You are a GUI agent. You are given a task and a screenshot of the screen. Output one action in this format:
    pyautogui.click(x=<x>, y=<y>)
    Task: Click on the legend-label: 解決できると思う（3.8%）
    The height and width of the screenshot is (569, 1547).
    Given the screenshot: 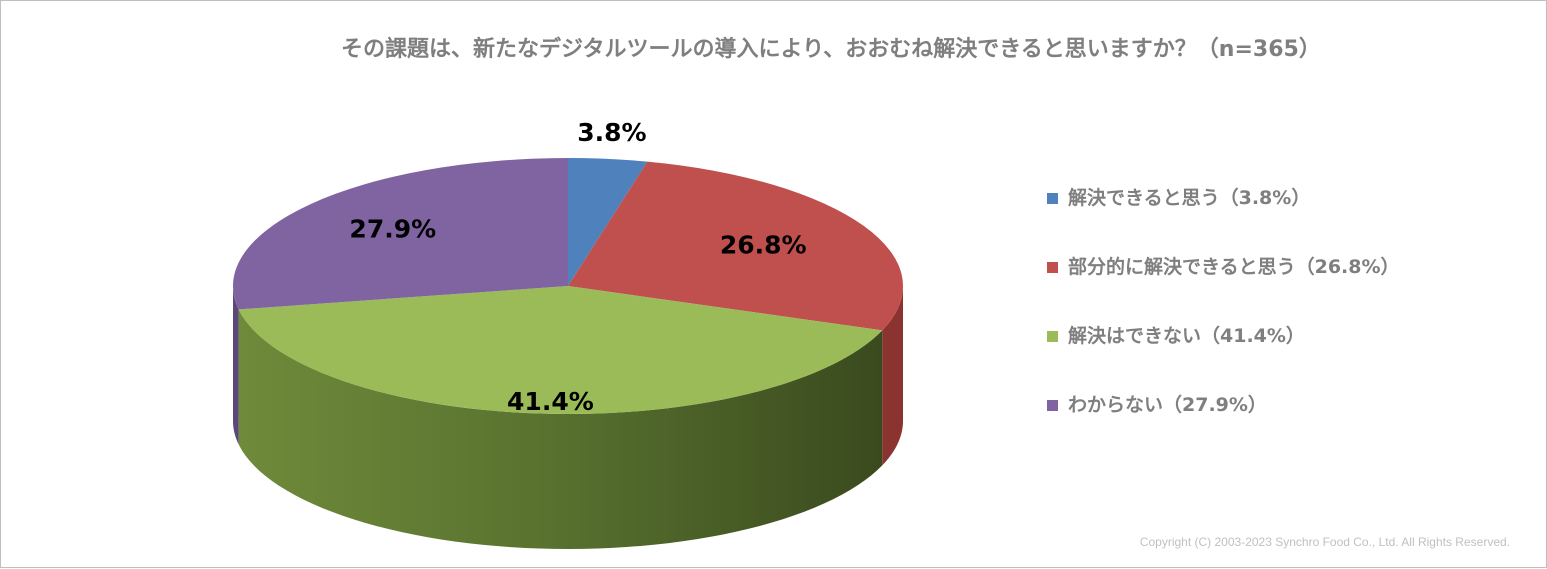 What is the action you would take?
    pyautogui.click(x=1189, y=198)
    